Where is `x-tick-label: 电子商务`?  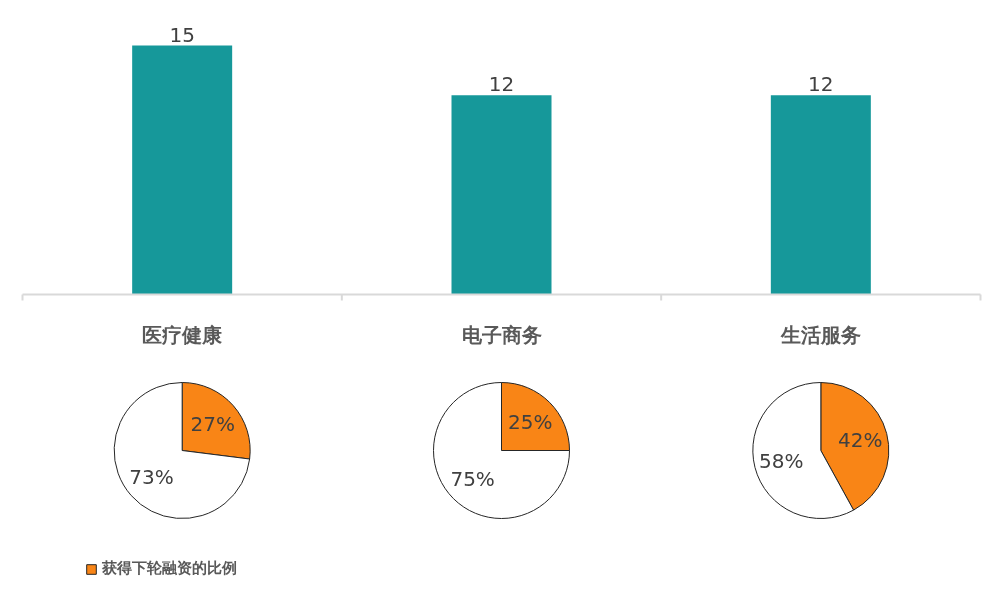 x-tick-label: 电子商务 is located at coordinates (501, 334).